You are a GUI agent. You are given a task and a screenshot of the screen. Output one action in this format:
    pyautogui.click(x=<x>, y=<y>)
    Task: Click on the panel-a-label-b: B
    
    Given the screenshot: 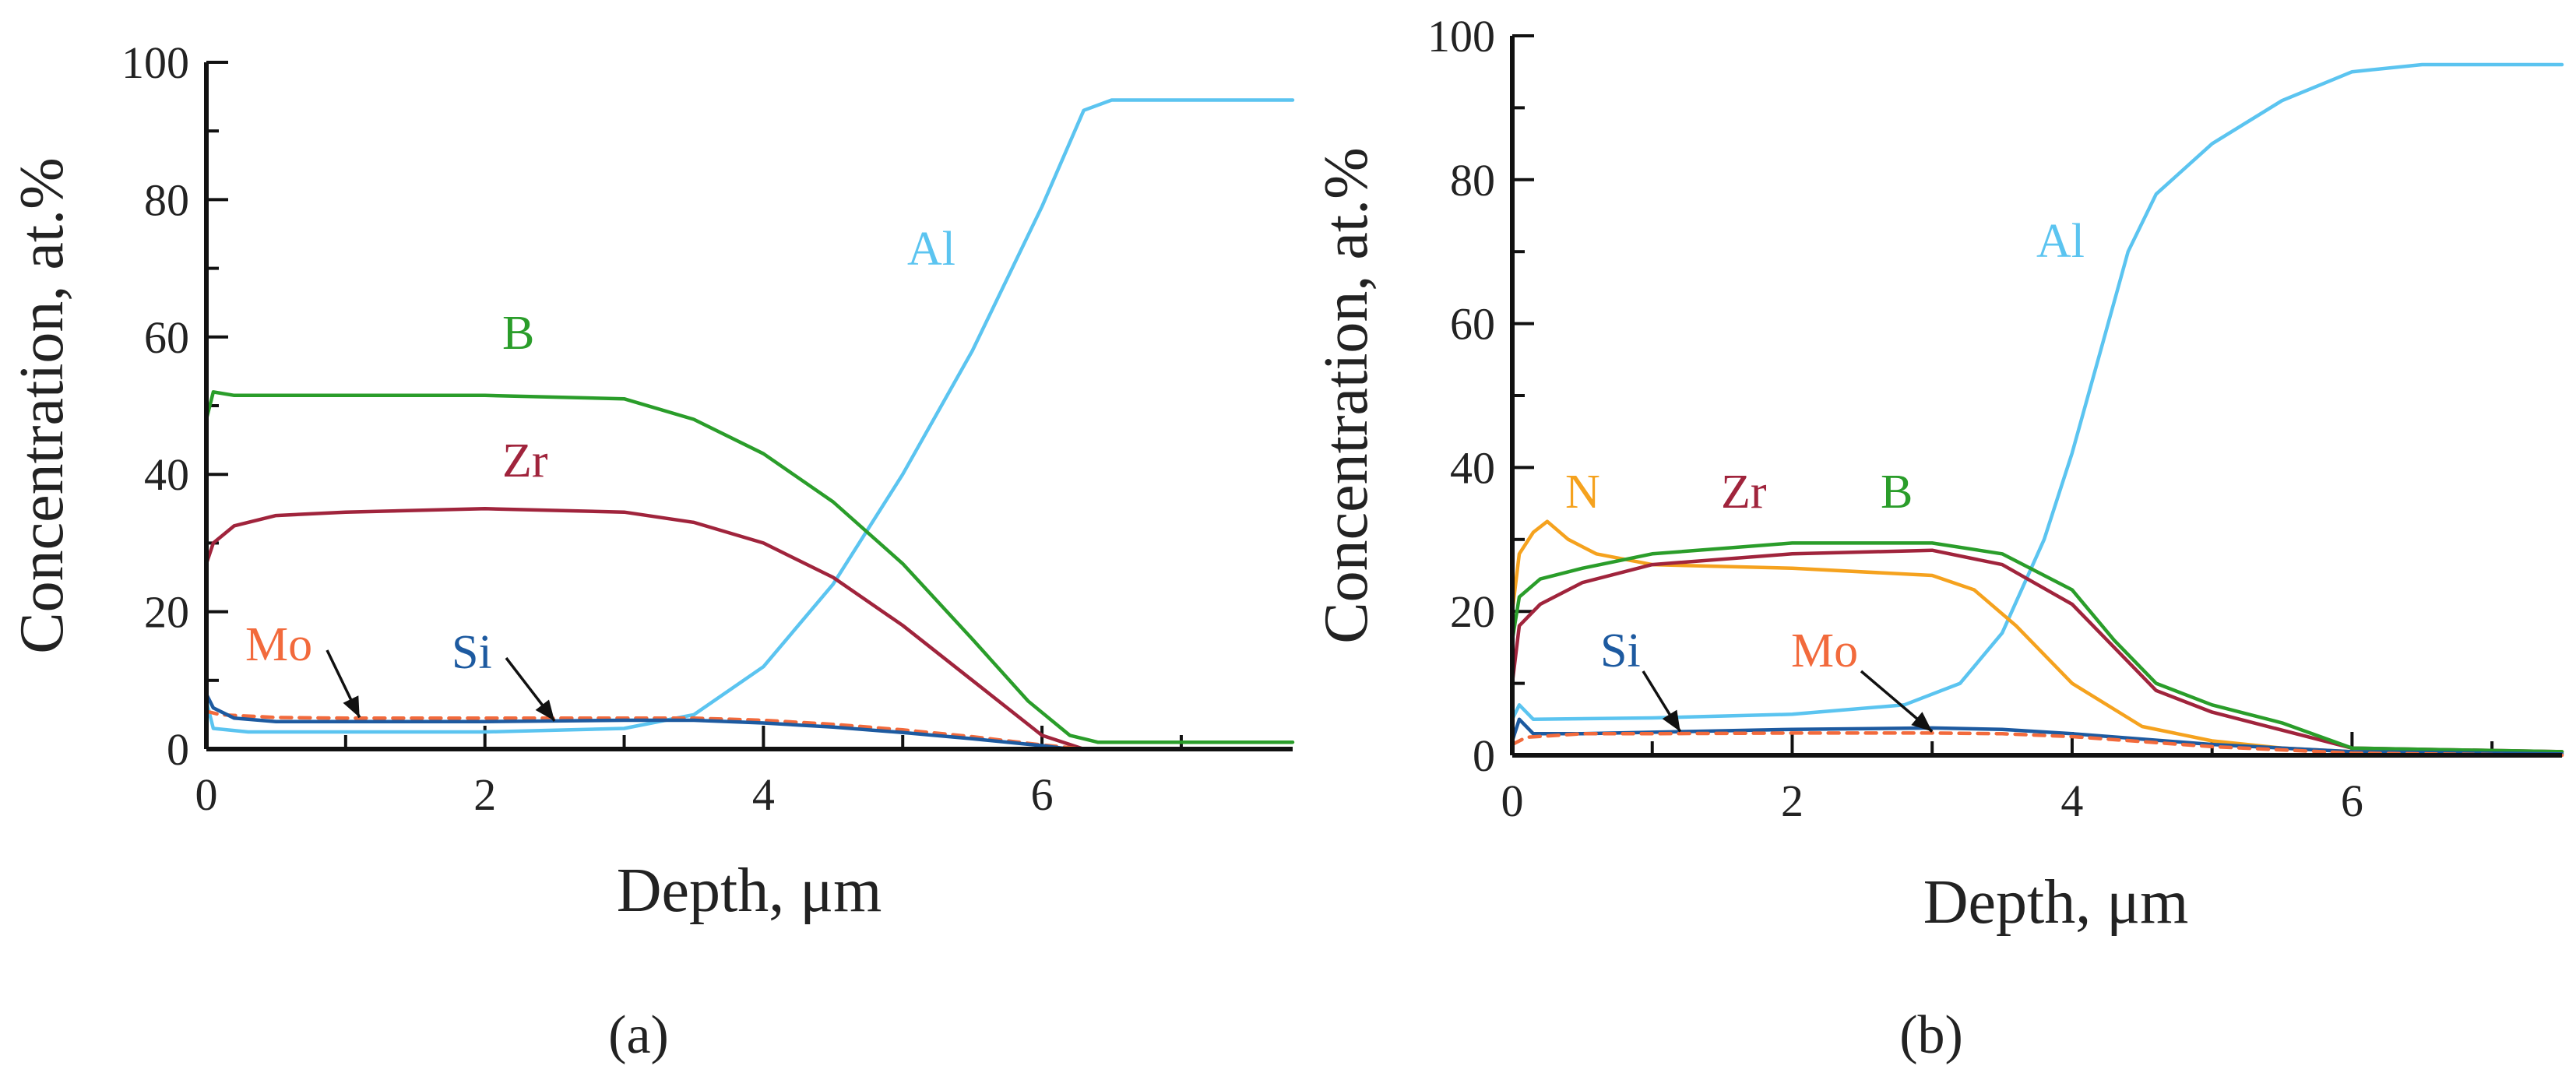 What is the action you would take?
    pyautogui.click(x=518, y=333)
    